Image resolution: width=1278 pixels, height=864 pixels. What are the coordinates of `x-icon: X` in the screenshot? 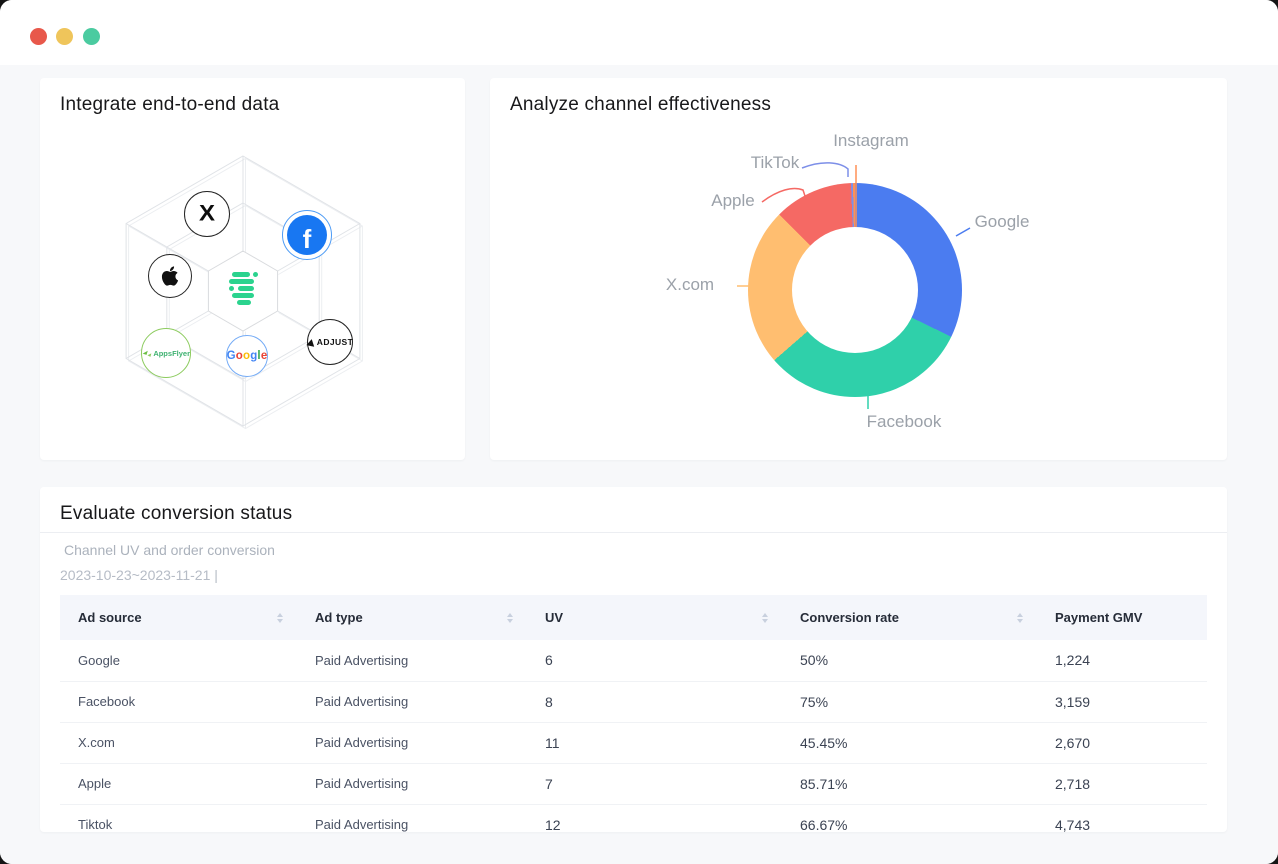 It's located at (206, 213).